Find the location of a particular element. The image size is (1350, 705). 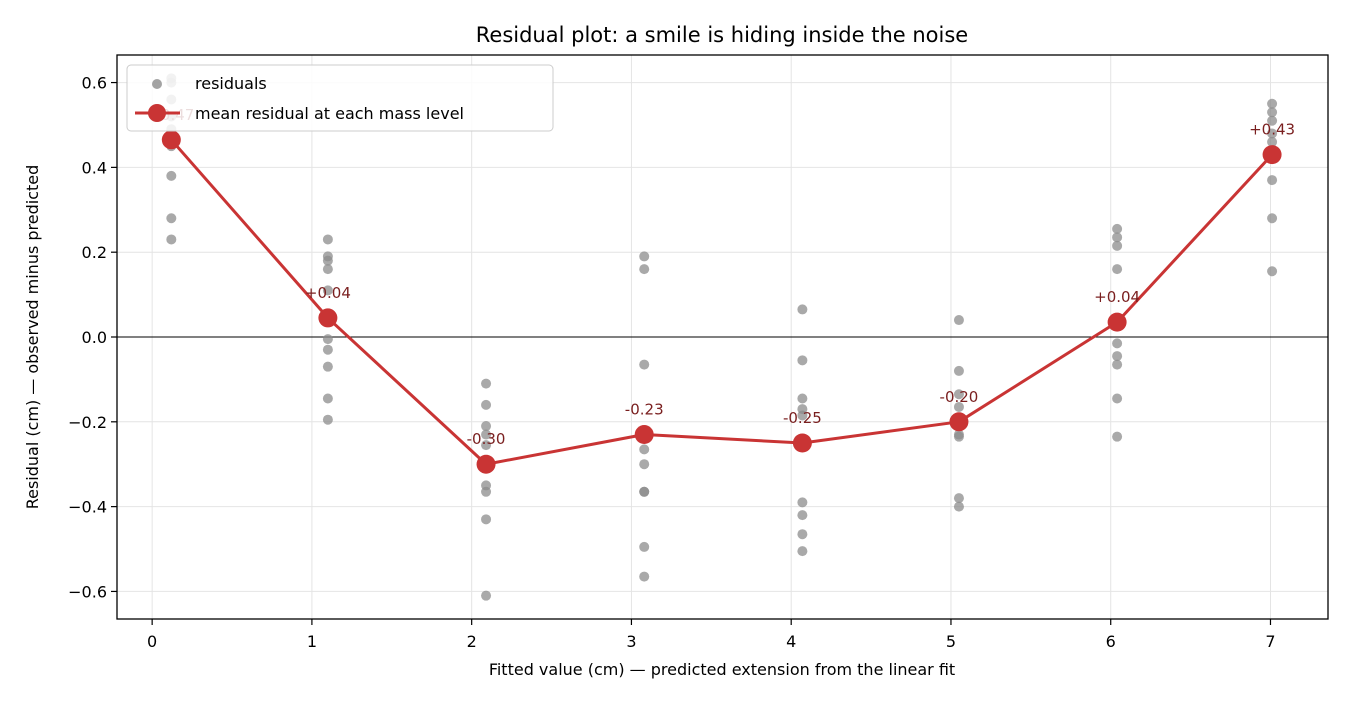

y-tick-label: −0.4 is located at coordinates (87, 507).